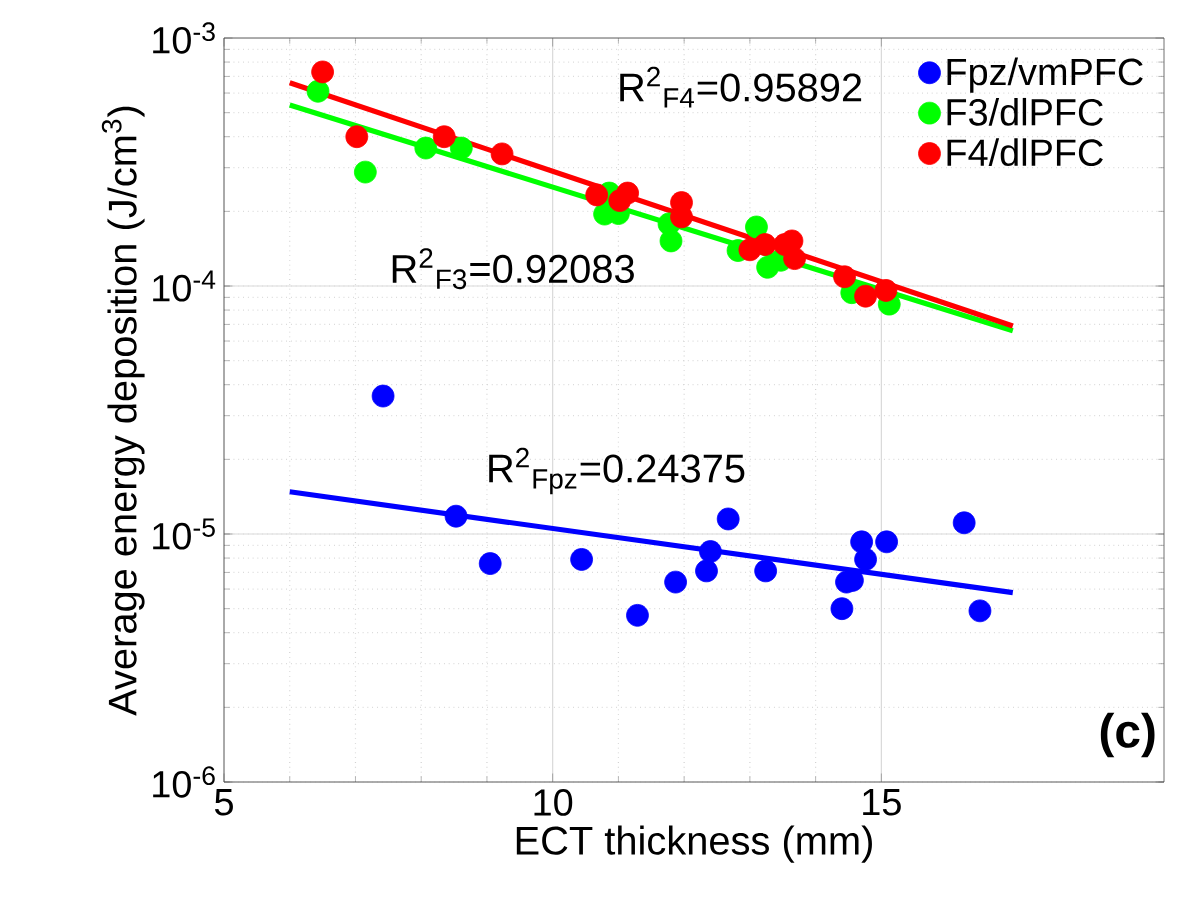 This screenshot has height=922, width=1178. What do you see at coordinates (1045, 75) in the screenshot?
I see `legend-label: Fpz/vmPFC` at bounding box center [1045, 75].